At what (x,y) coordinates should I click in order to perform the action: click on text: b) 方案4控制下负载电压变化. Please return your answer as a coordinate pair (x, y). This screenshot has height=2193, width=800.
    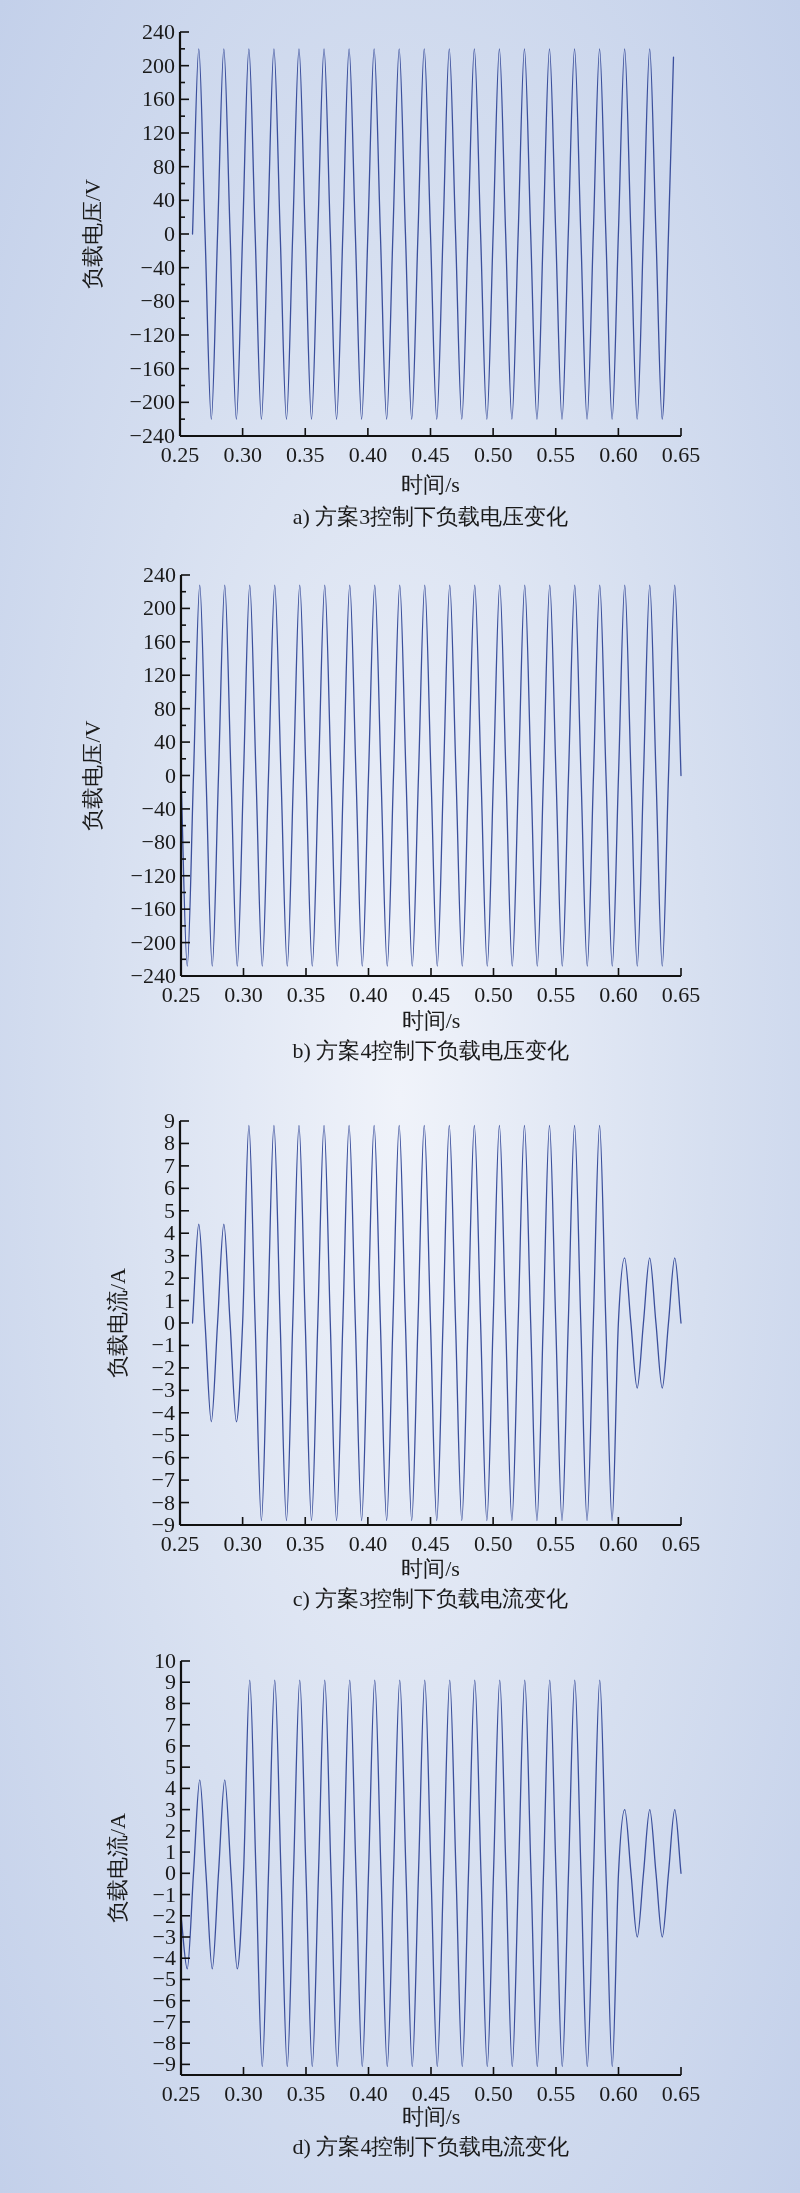
    Looking at the image, I should click on (431, 1050).